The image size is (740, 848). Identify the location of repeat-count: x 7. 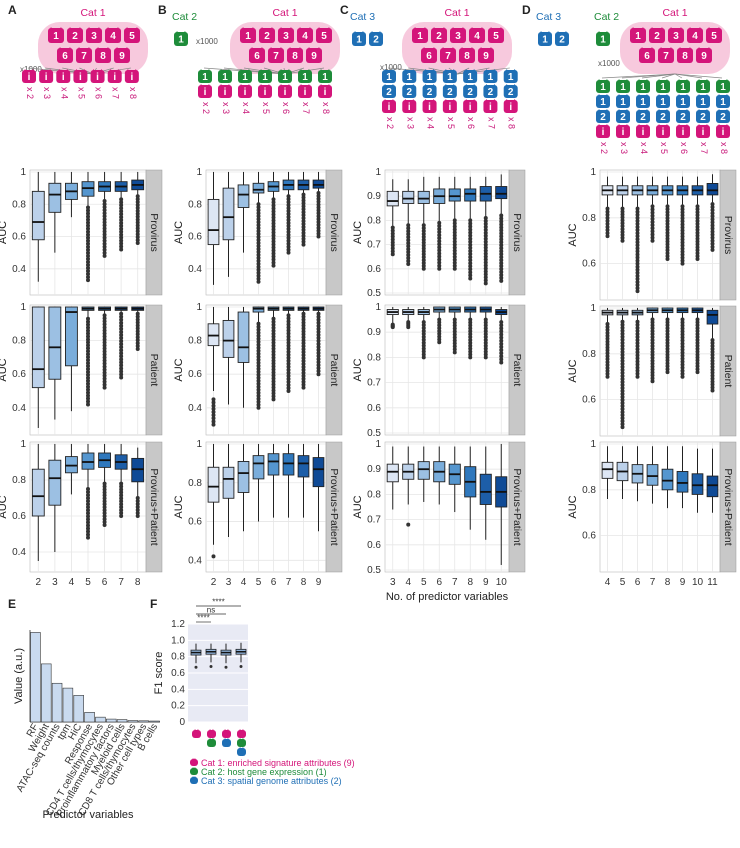
(491, 123).